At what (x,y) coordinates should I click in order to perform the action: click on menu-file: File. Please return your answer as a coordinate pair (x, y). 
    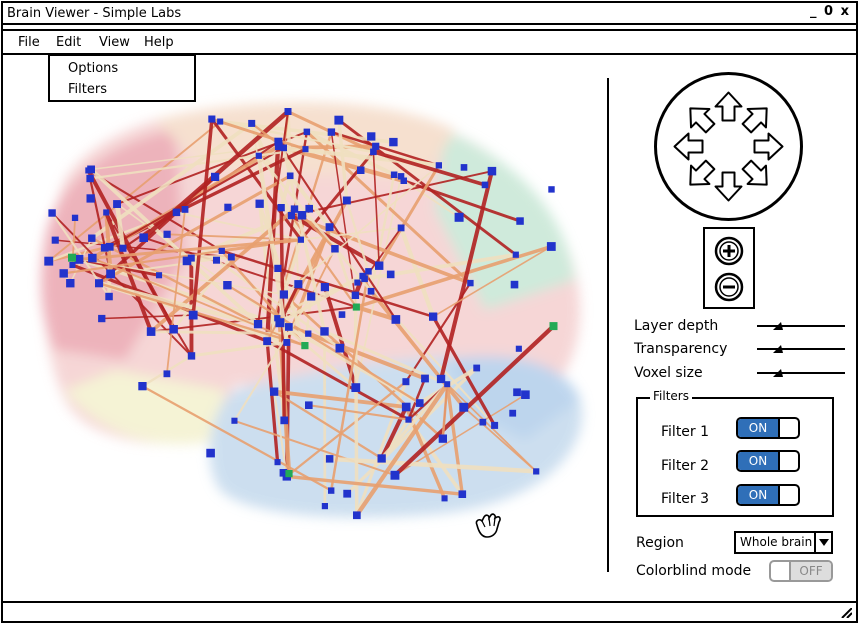
    Looking at the image, I should click on (29, 42).